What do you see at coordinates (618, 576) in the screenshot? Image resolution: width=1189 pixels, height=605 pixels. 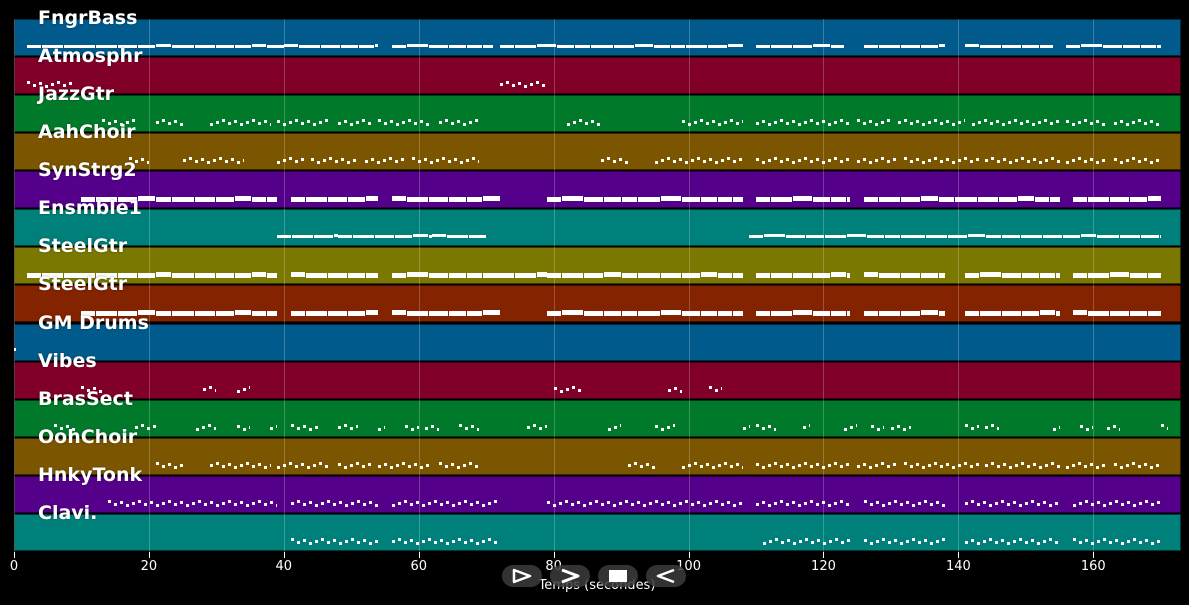 I see `stop-button` at bounding box center [618, 576].